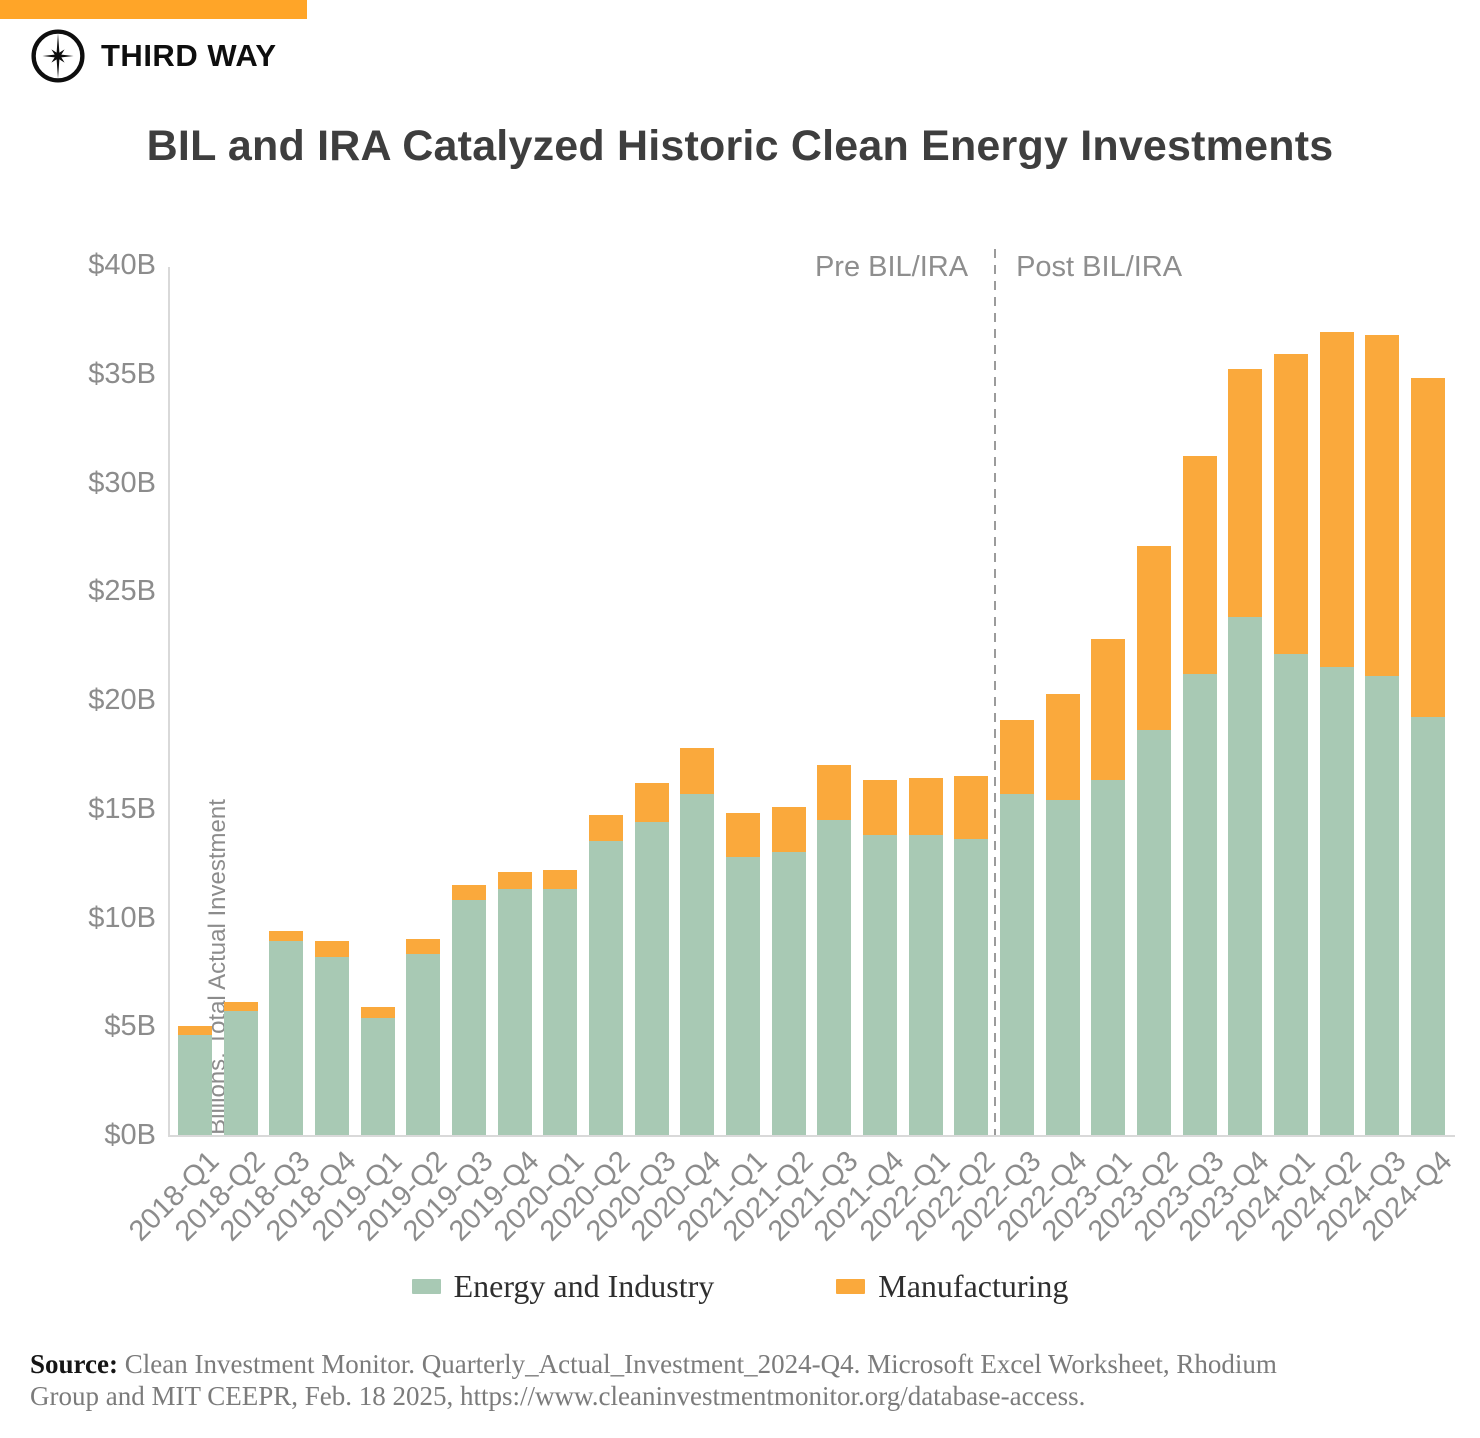 The width and height of the screenshot is (1480, 1438). What do you see at coordinates (1099, 267) in the screenshot?
I see `annotation-post-bil-ira: Post BIL/IRA` at bounding box center [1099, 267].